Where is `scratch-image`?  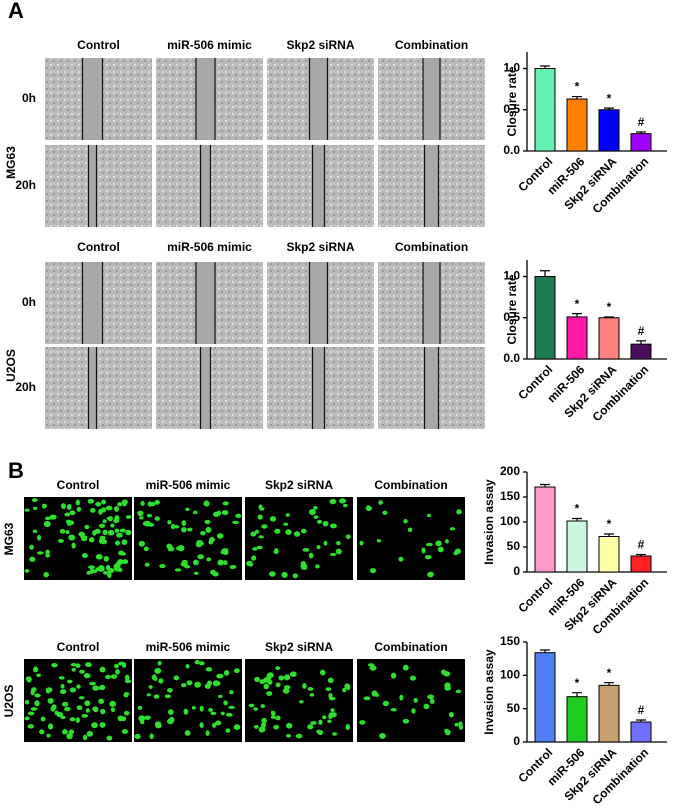
scratch-image is located at coordinates (98, 186).